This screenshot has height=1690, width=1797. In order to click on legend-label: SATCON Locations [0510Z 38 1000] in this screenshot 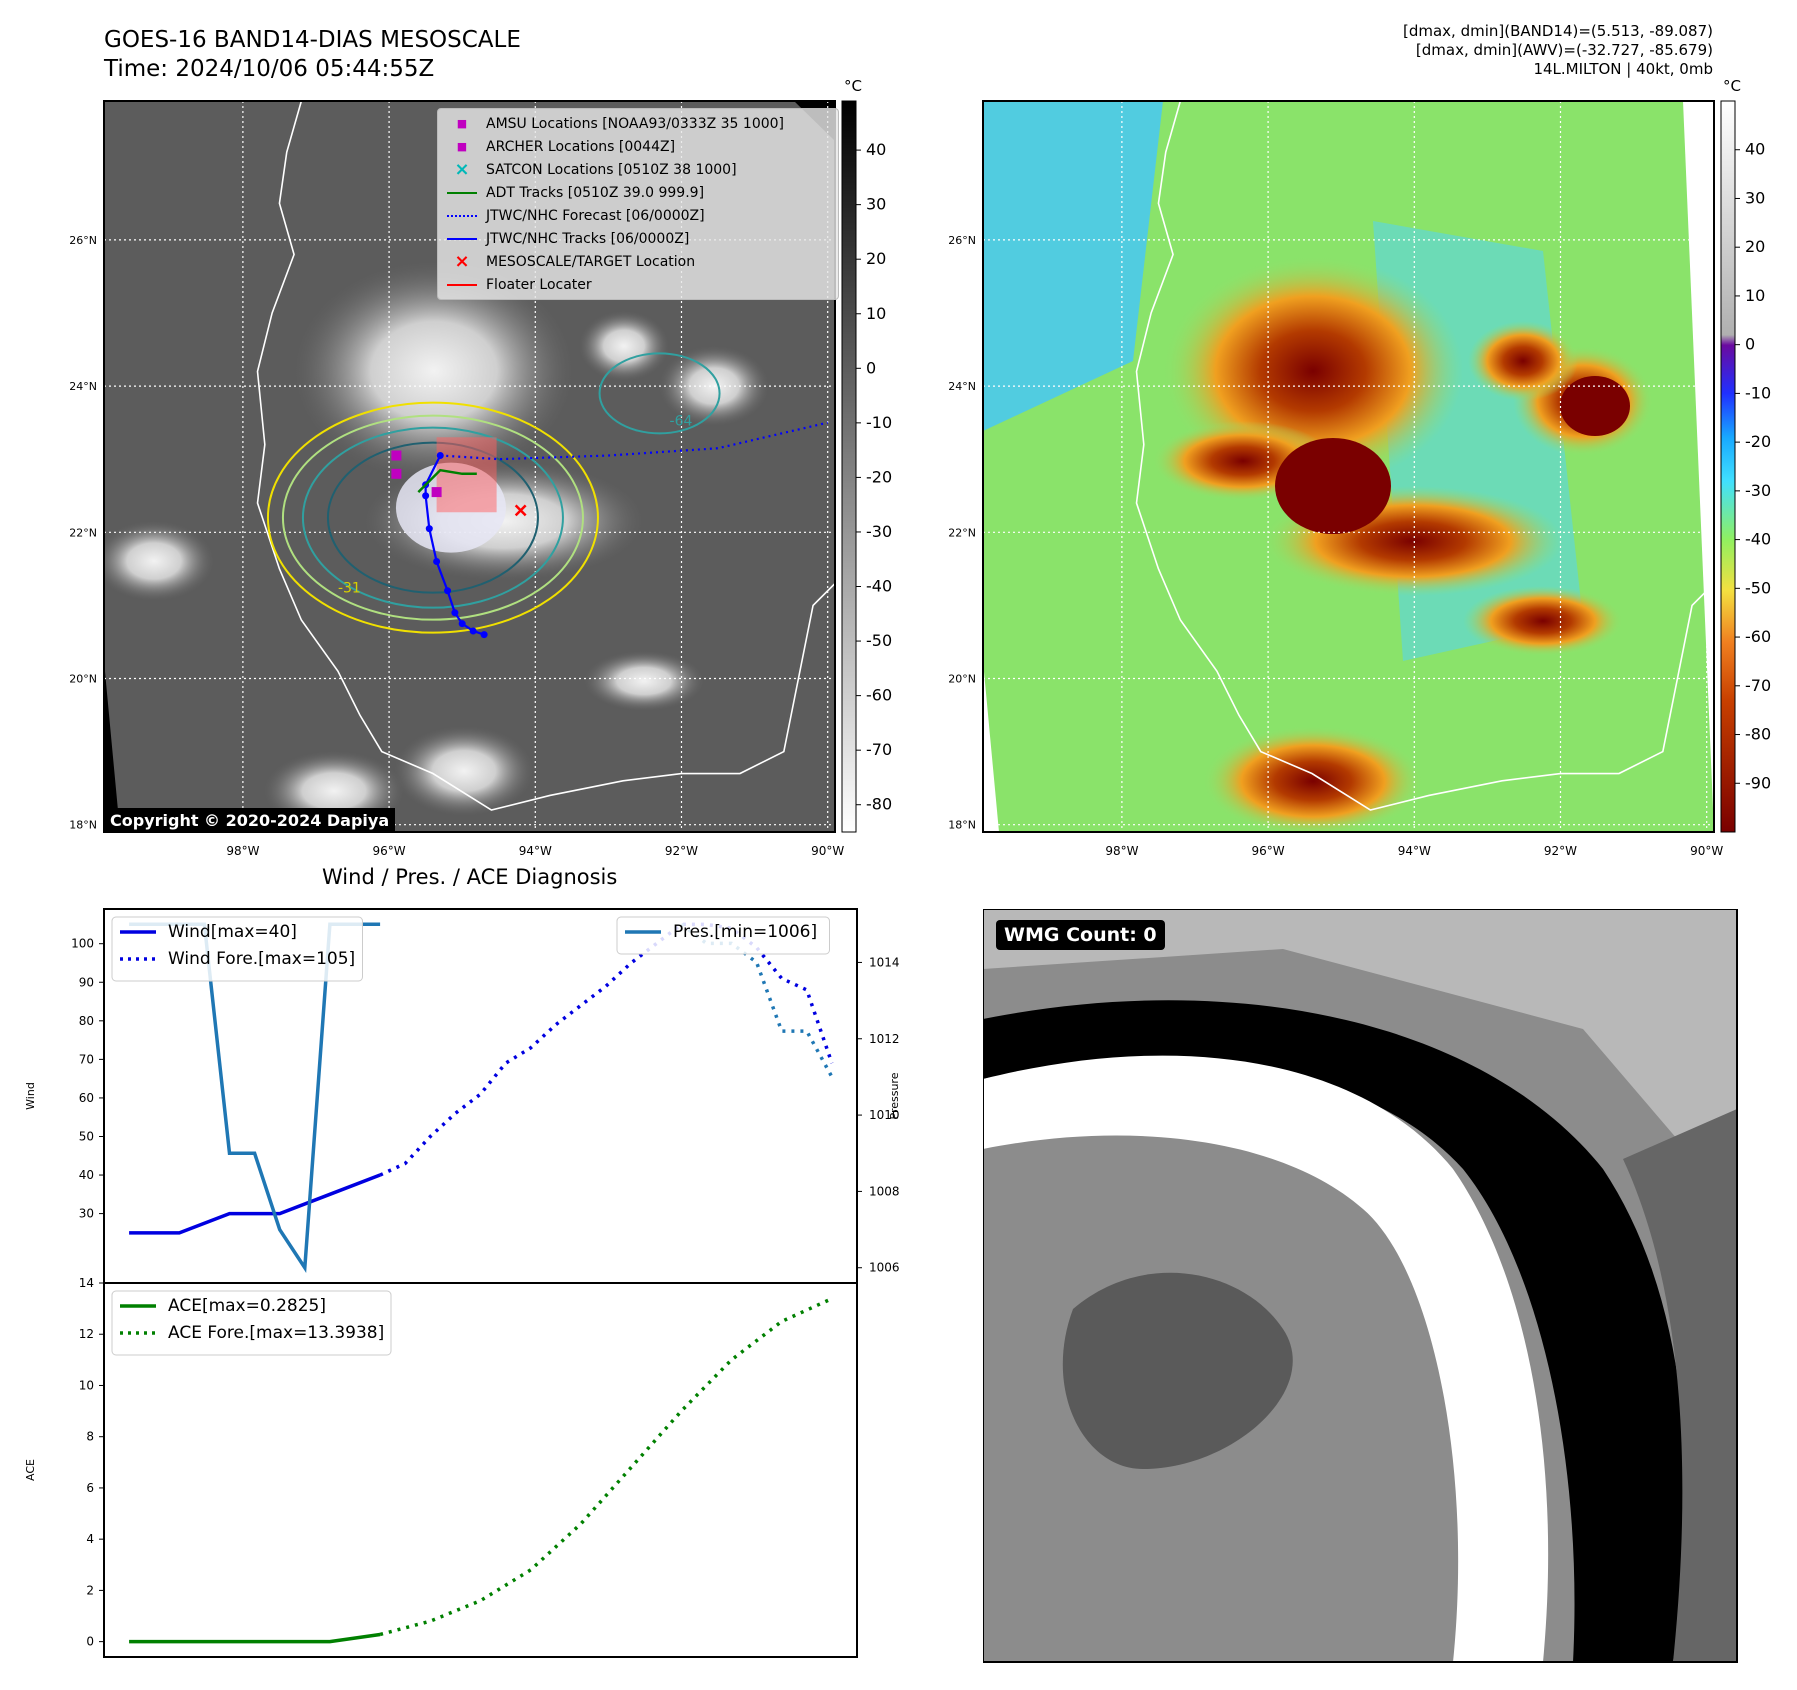, I will do `click(611, 169)`.